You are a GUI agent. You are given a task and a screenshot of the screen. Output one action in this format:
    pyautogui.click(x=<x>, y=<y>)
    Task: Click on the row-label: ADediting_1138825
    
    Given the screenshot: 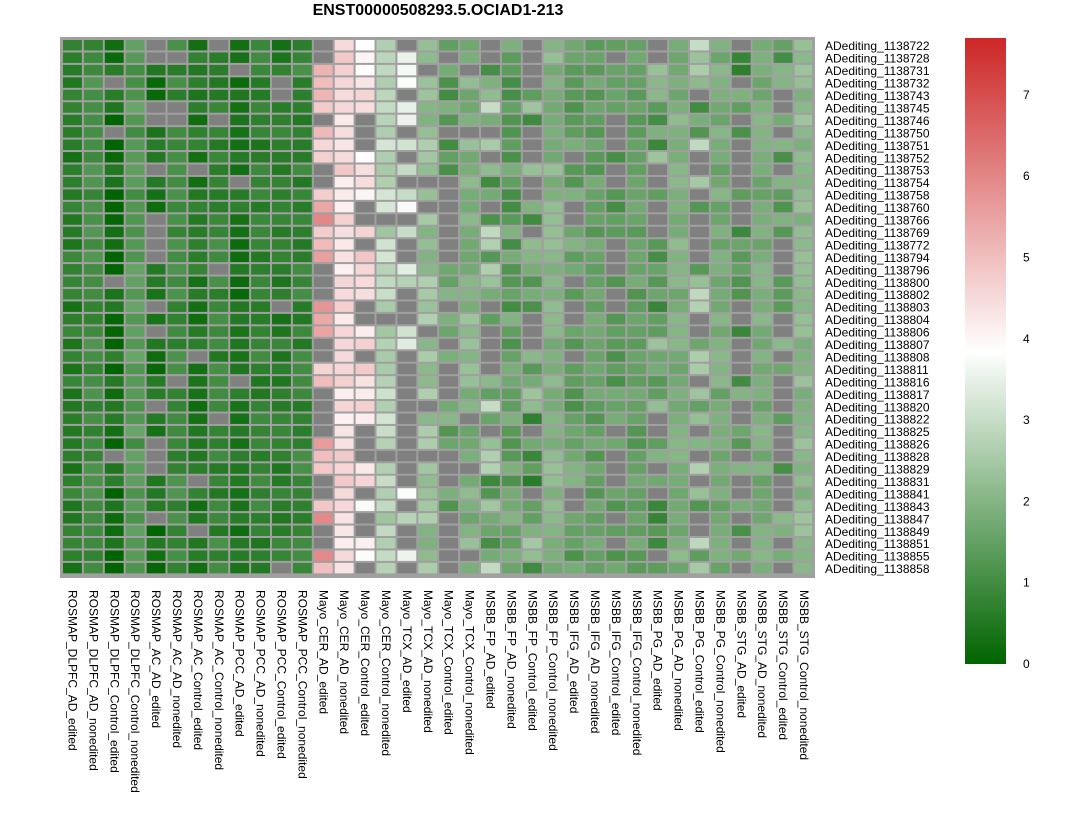 What is the action you would take?
    pyautogui.click(x=877, y=432)
    